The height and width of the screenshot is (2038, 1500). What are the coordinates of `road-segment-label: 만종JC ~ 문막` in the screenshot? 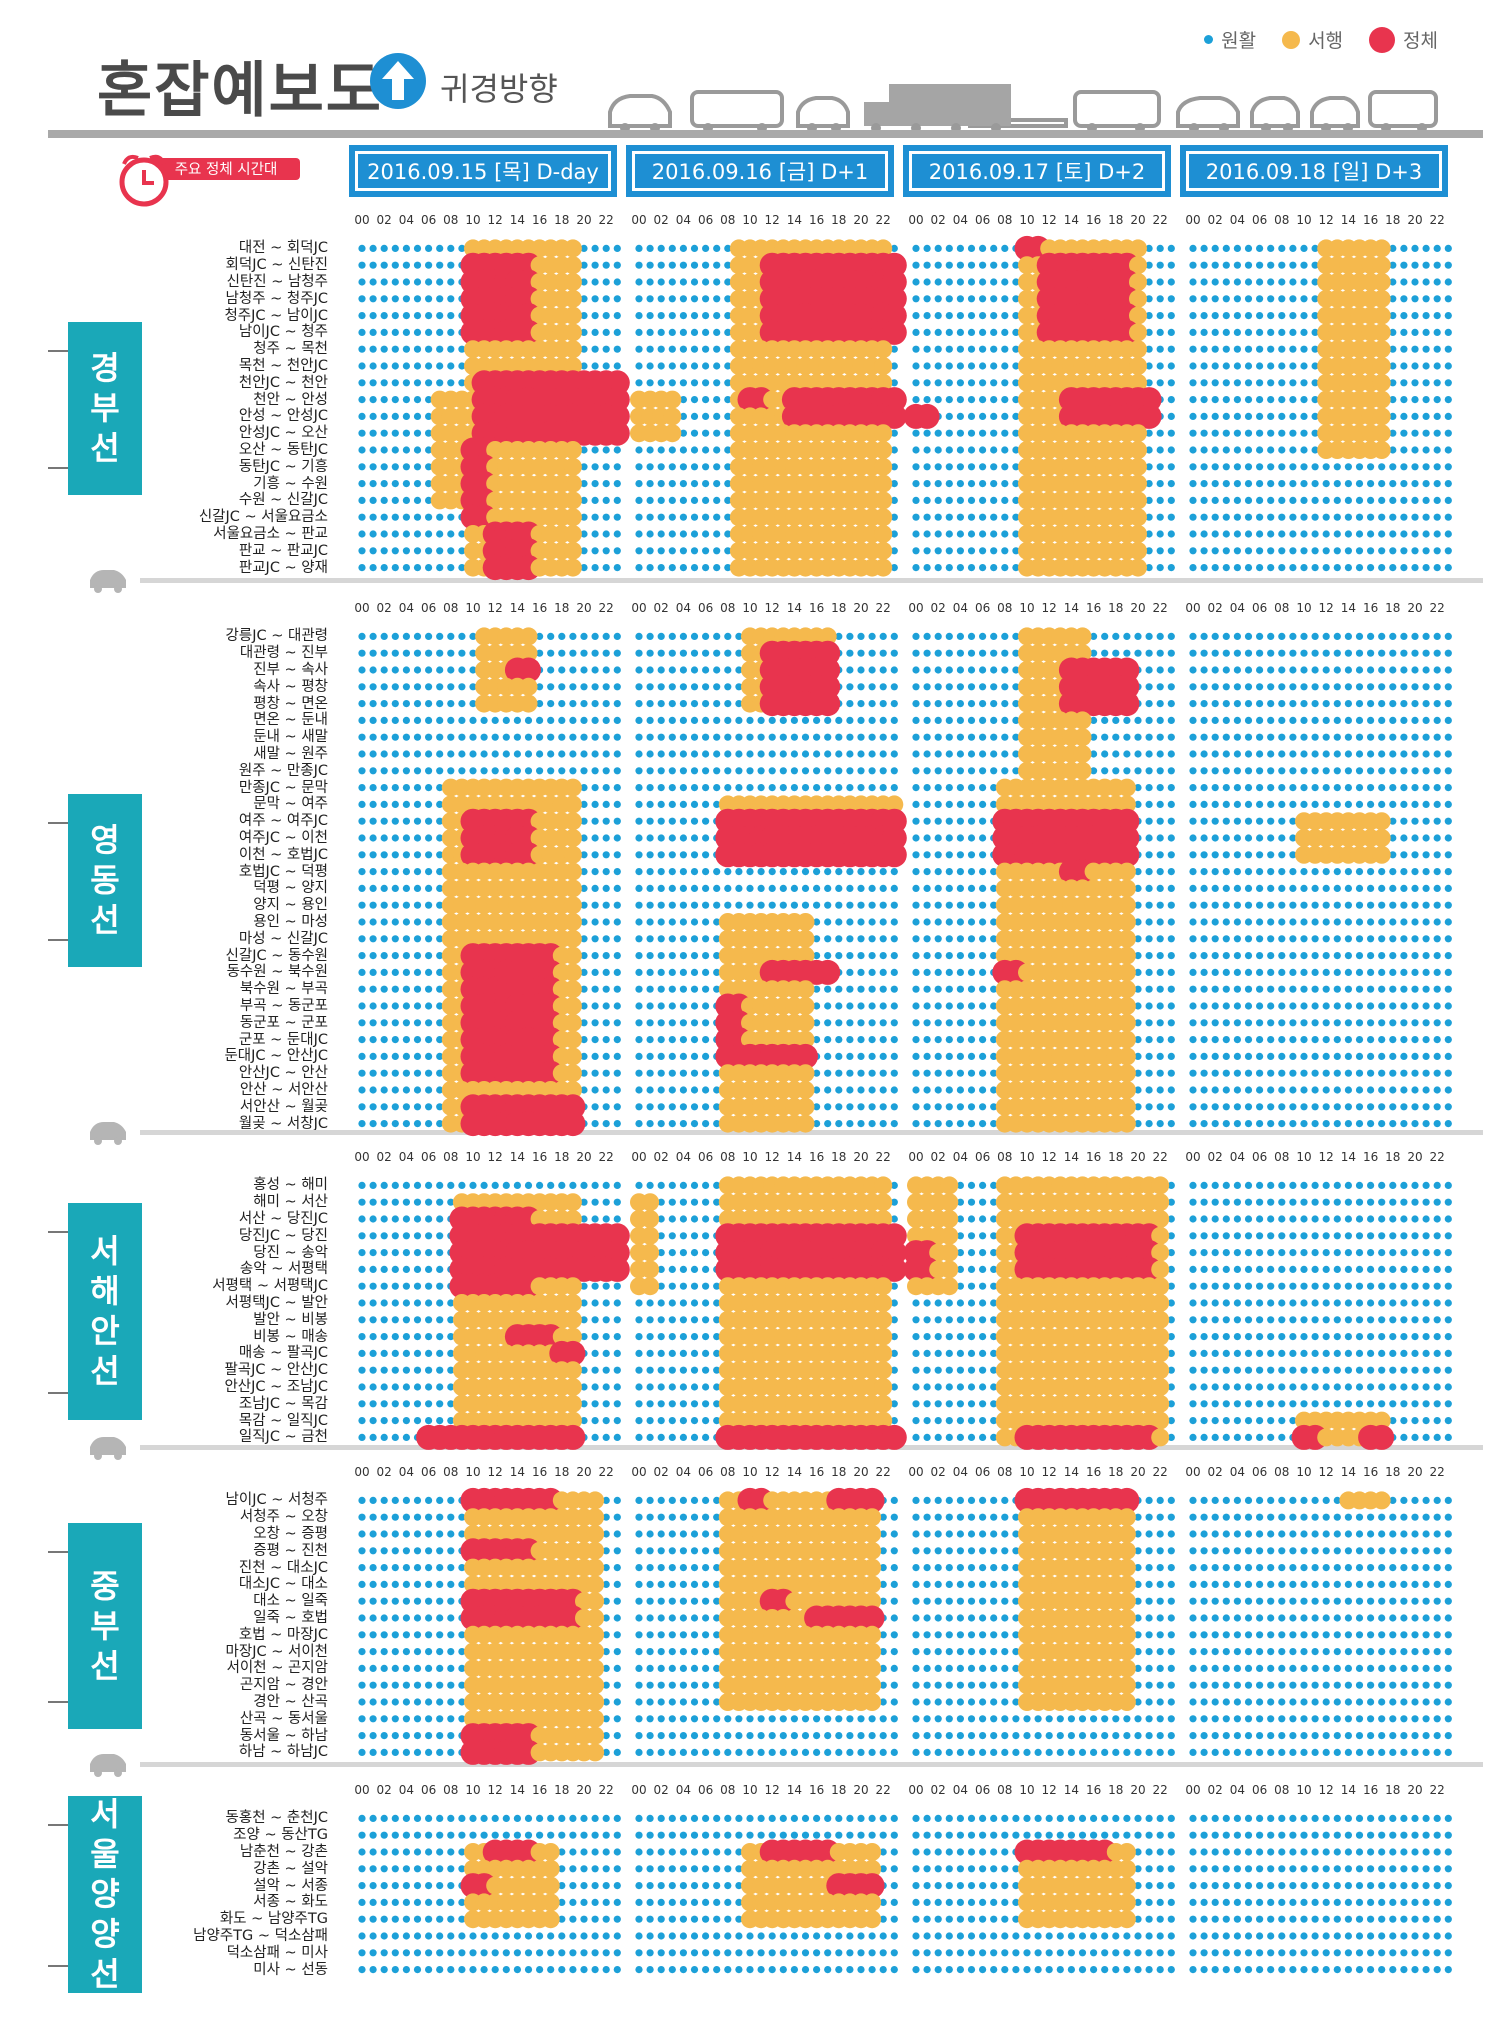 It's located at (283, 787).